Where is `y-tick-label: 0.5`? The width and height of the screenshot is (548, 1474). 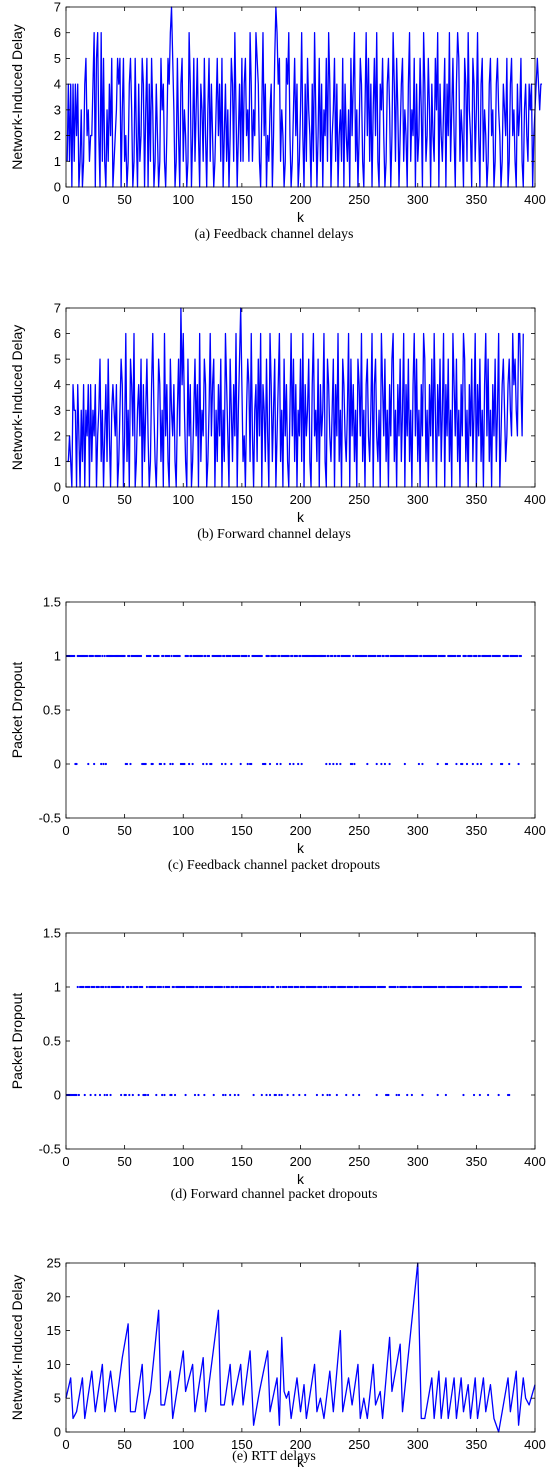
y-tick-label: 0.5 is located at coordinates (52, 710).